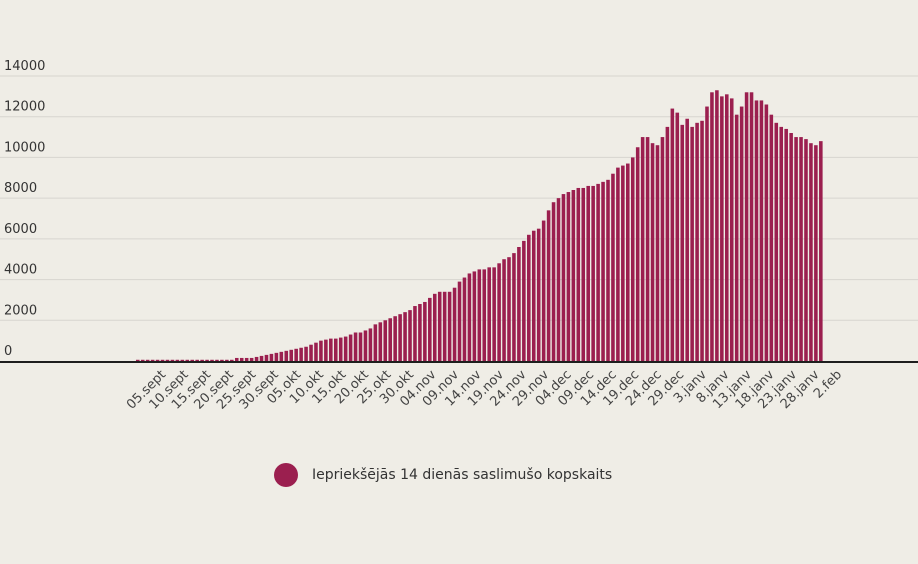 This screenshot has height=564, width=918. What do you see at coordinates (24, 107) in the screenshot?
I see `y-tick-label: 12000` at bounding box center [24, 107].